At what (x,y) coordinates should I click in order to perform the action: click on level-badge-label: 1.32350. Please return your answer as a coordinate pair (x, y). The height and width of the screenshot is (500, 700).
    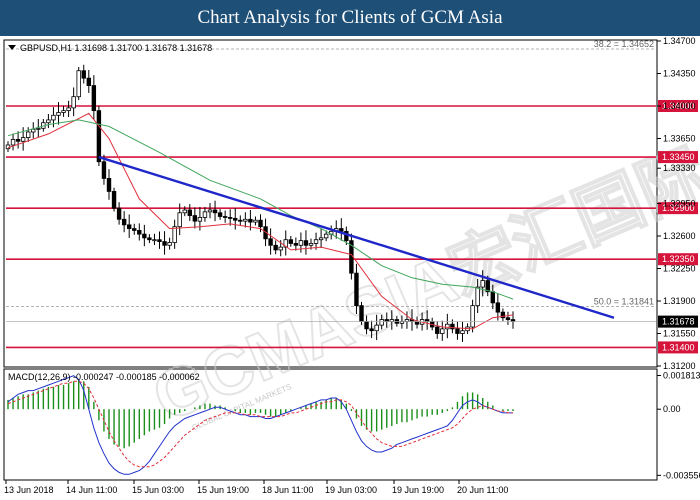
    Looking at the image, I should click on (678, 259).